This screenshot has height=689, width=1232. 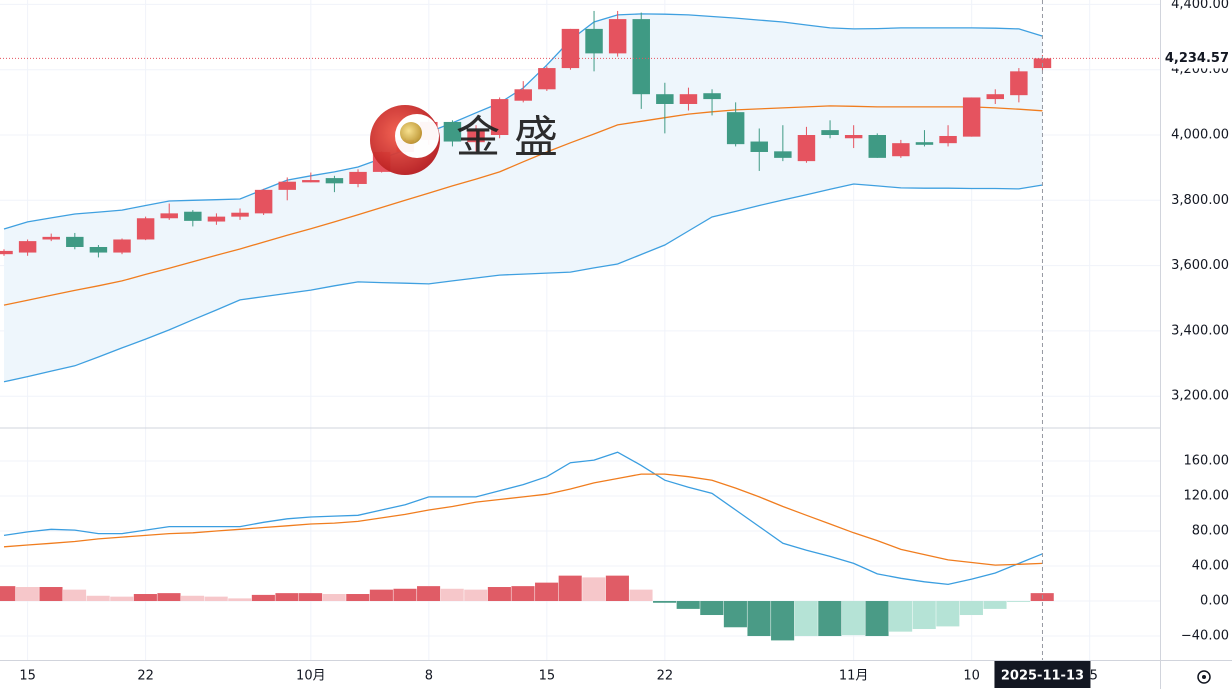 I want to click on settings-button, so click(x=1204, y=677).